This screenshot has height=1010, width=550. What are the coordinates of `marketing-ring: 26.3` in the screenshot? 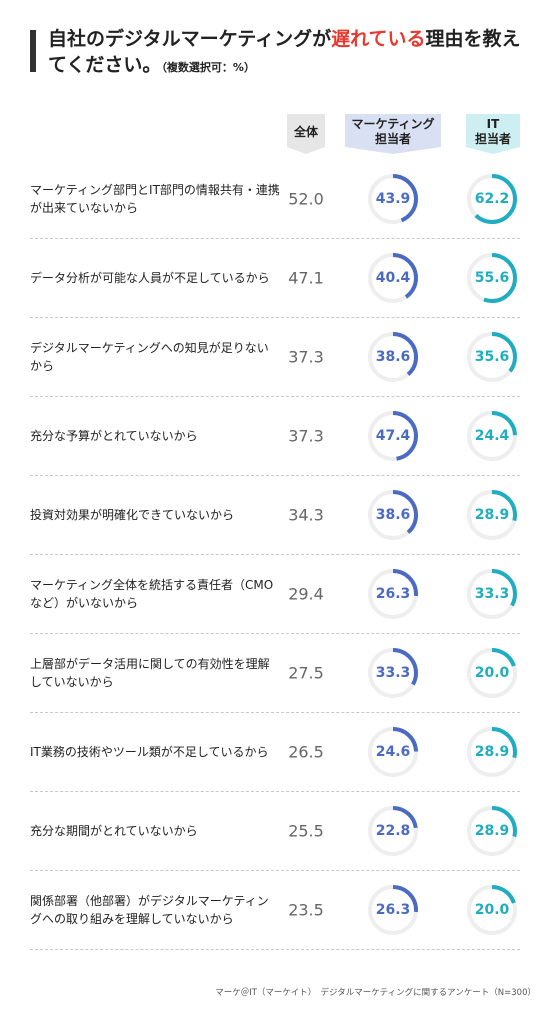 It's located at (393, 910).